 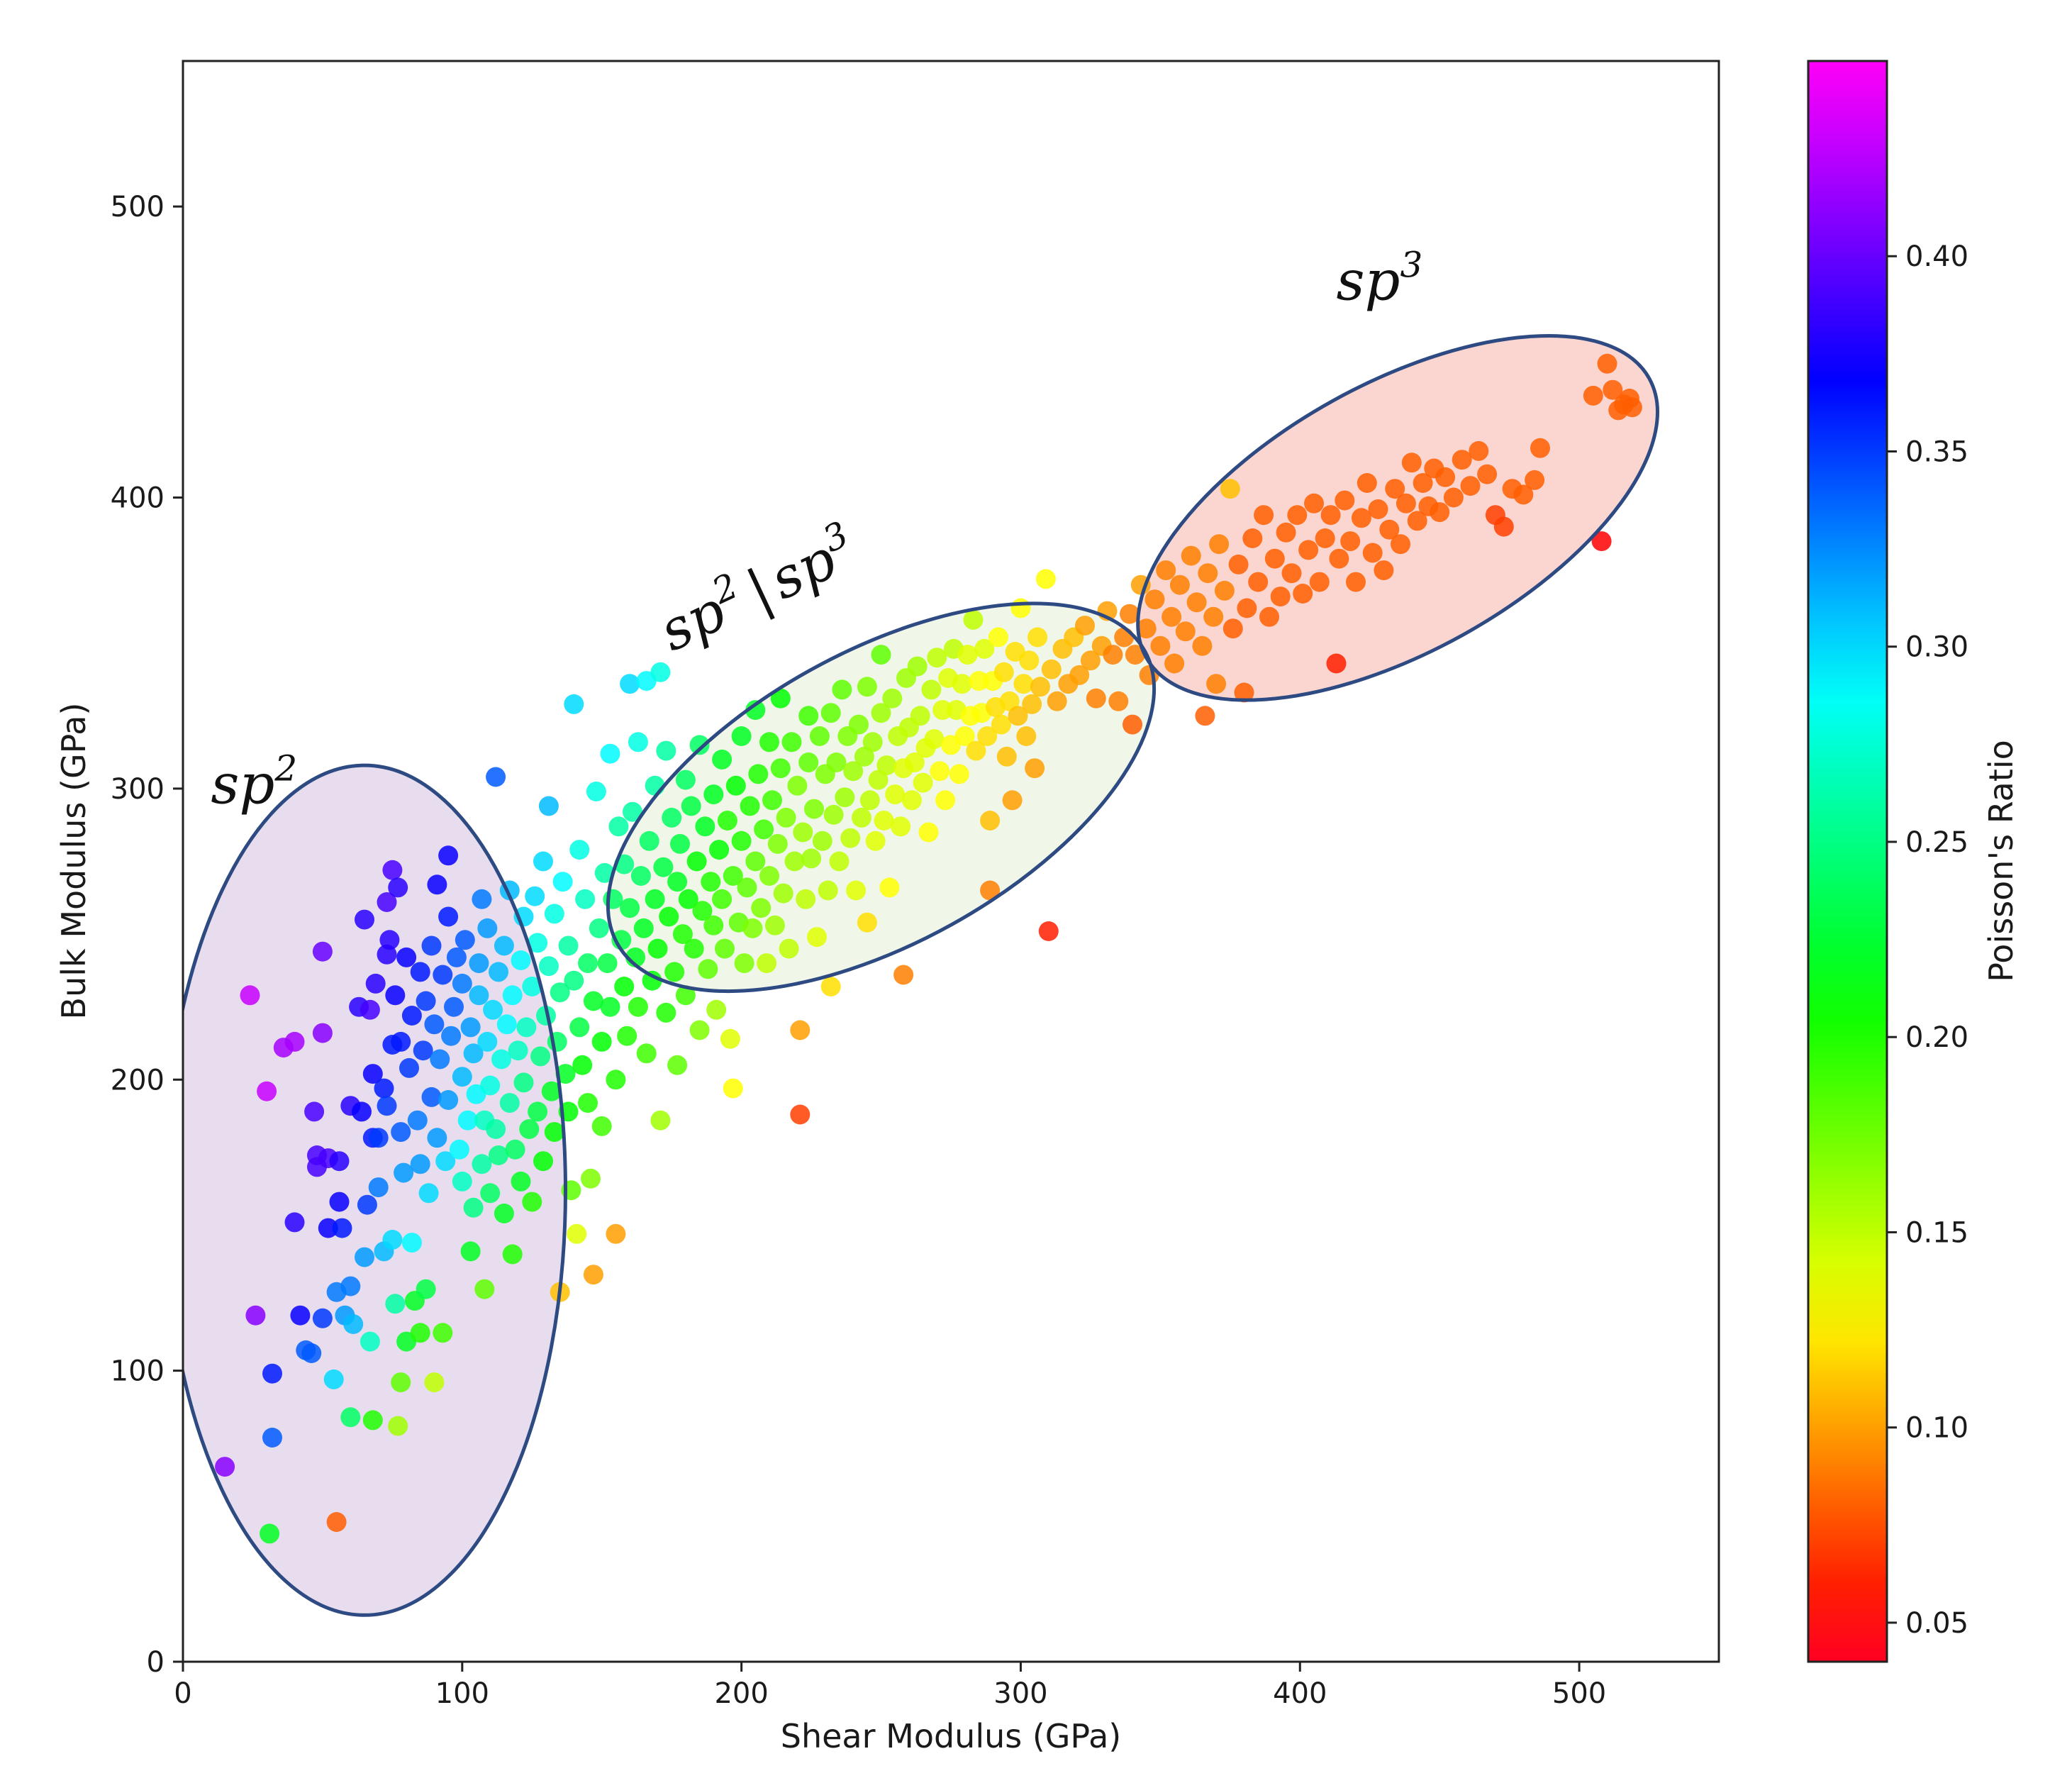 I want to click on colorbar-tick-label: 0.10, so click(x=1936, y=1428).